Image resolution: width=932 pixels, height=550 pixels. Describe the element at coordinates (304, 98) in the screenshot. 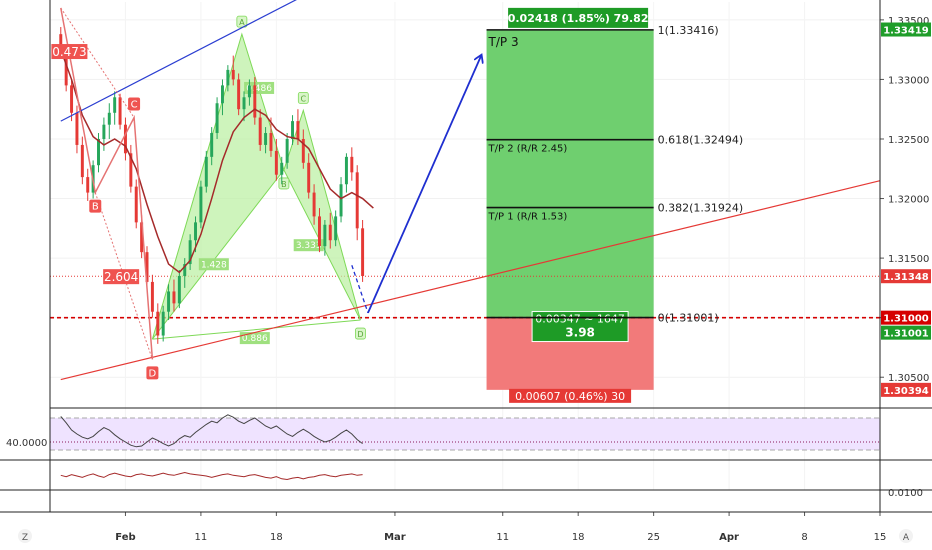

I see `pattern-point-label: C` at that location.